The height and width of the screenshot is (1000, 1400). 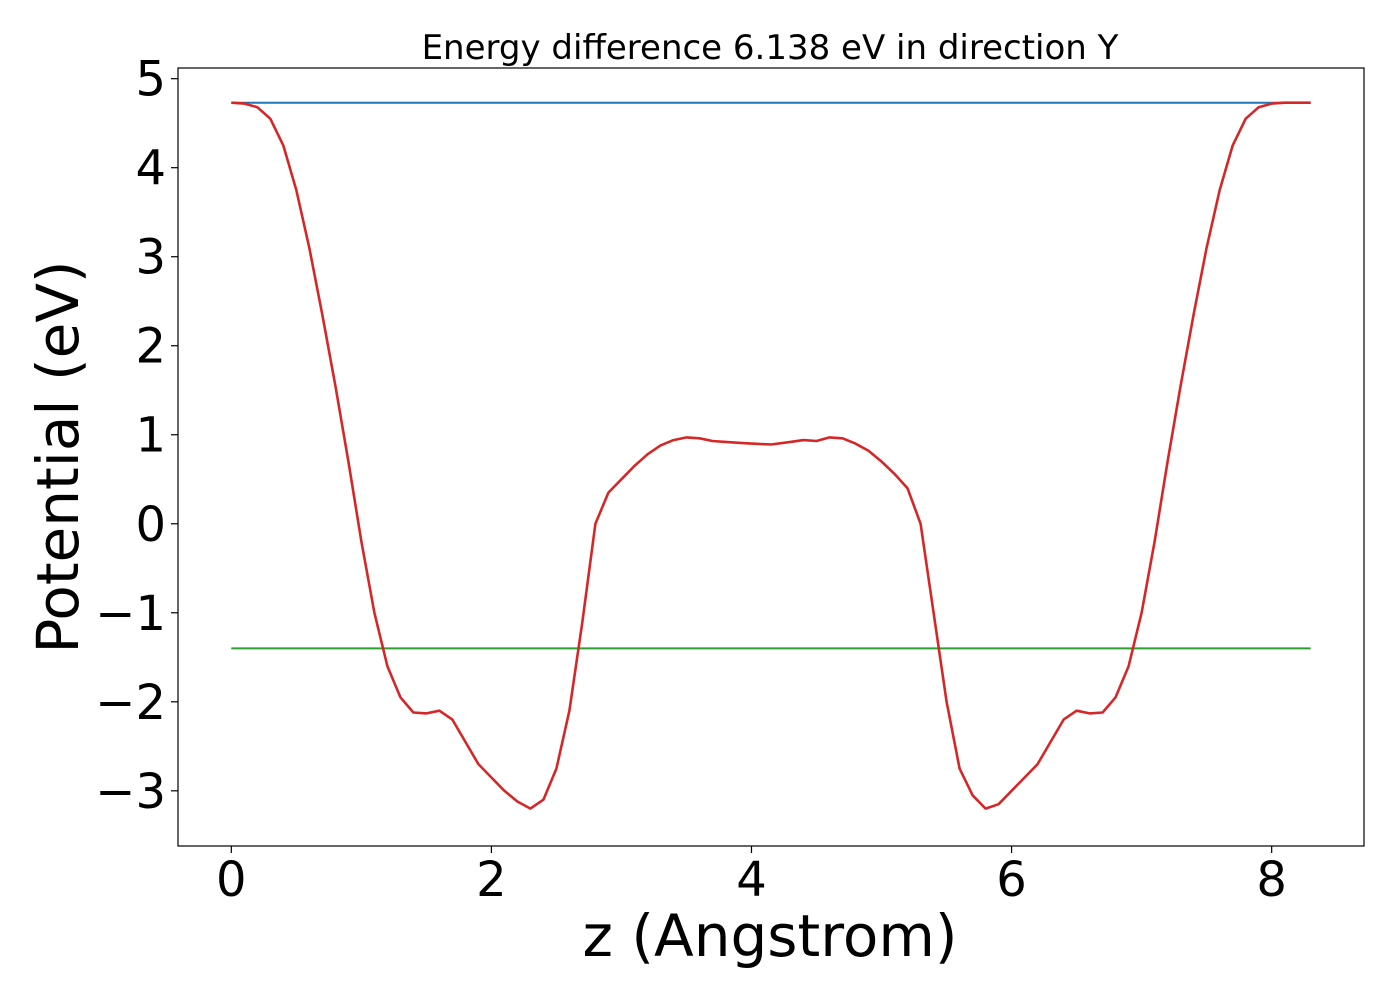 I want to click on x-tick-label: 2, so click(x=491, y=880).